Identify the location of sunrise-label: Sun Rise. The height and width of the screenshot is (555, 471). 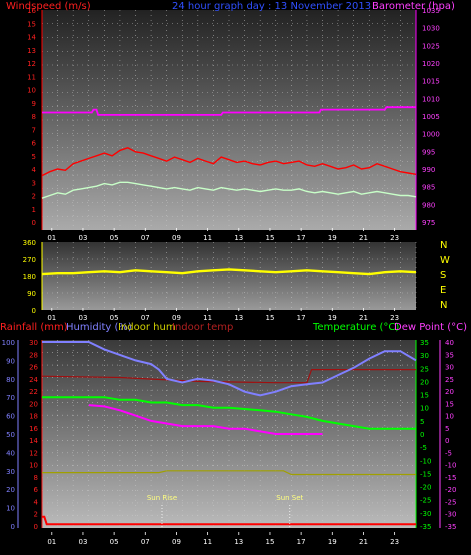
(162, 498).